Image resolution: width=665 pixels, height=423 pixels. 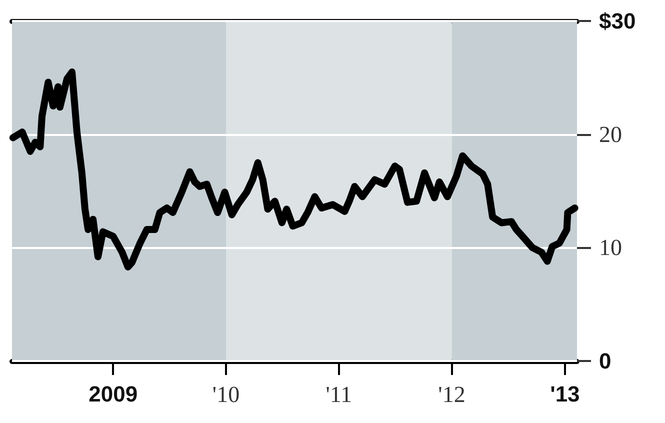 What do you see at coordinates (565, 394) in the screenshot?
I see `x-tick-label: '13` at bounding box center [565, 394].